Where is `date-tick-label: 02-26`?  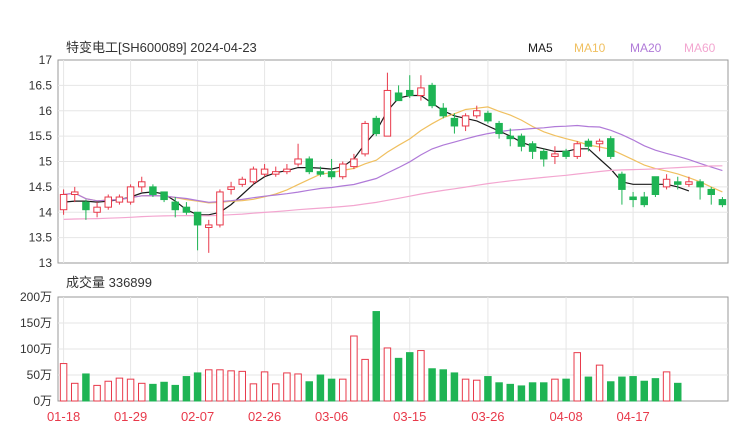
date-tick-label: 02-26 is located at coordinates (264, 416).